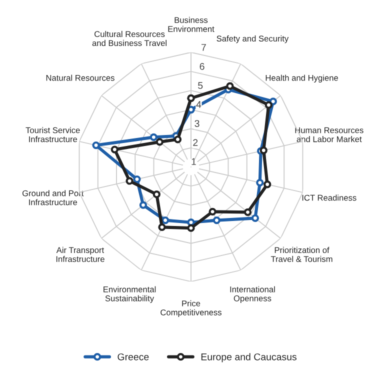  I want to click on spoke-label: Business Environment, so click(191, 24).